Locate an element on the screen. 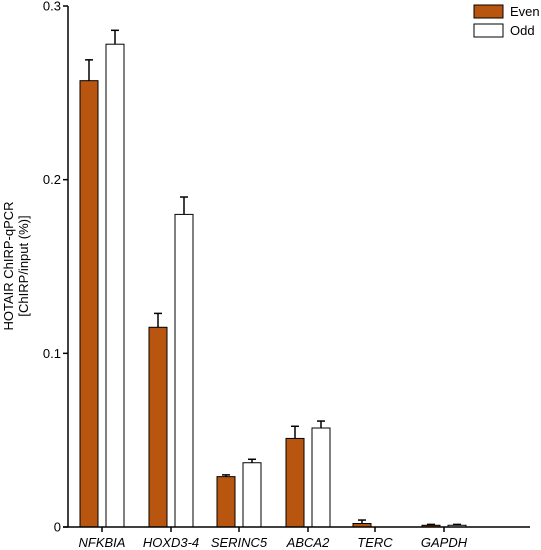 Image resolution: width=541 pixels, height=550 pixels. legend-label-odd: Odd is located at coordinates (522, 30).